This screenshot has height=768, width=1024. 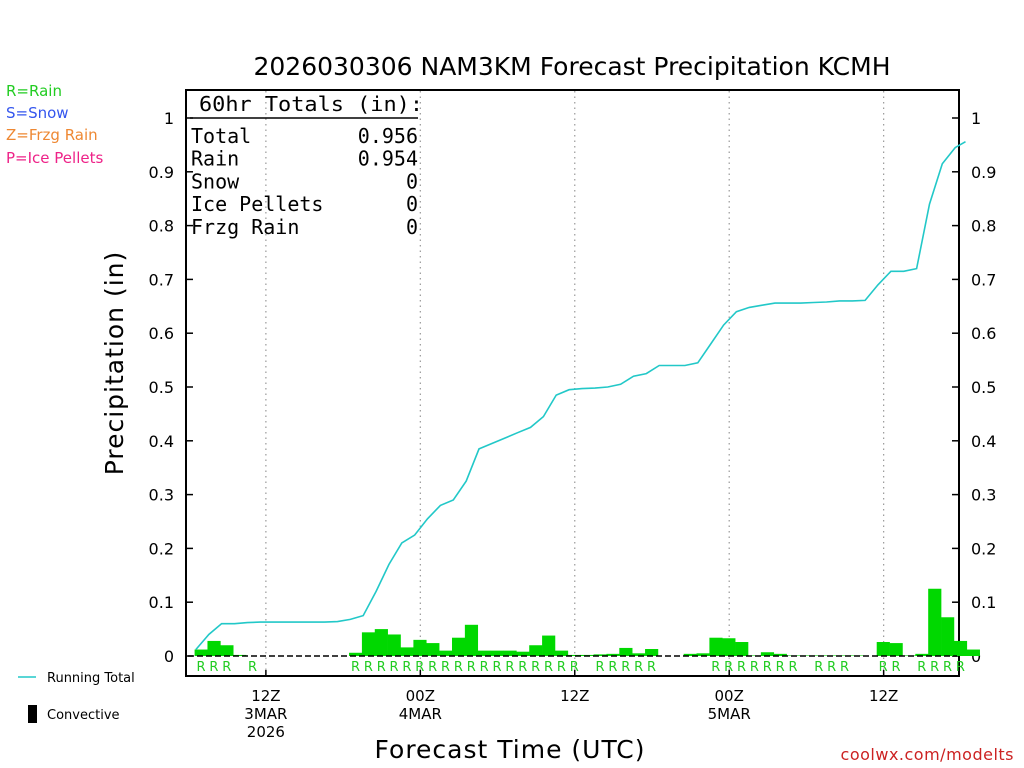 What do you see at coordinates (169, 118) in the screenshot?
I see `y-tick-label-left: 1` at bounding box center [169, 118].